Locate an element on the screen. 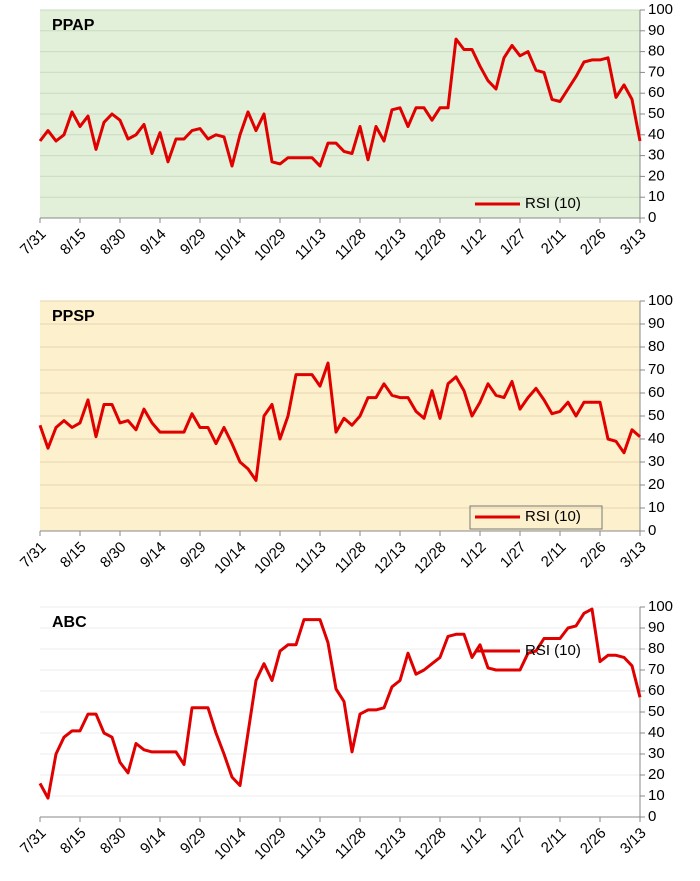 The height and width of the screenshot is (881, 700). legend-frame is located at coordinates (536, 517).